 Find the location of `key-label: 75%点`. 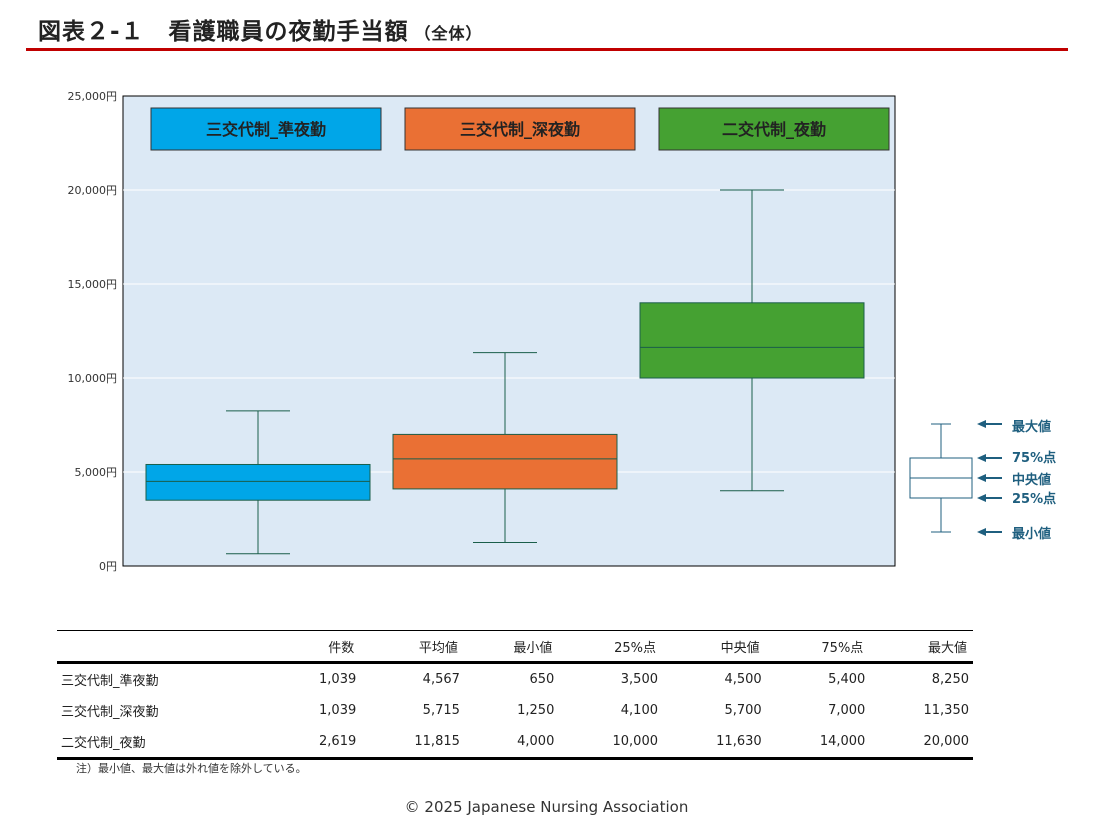

key-label: 75%点 is located at coordinates (1034, 458).